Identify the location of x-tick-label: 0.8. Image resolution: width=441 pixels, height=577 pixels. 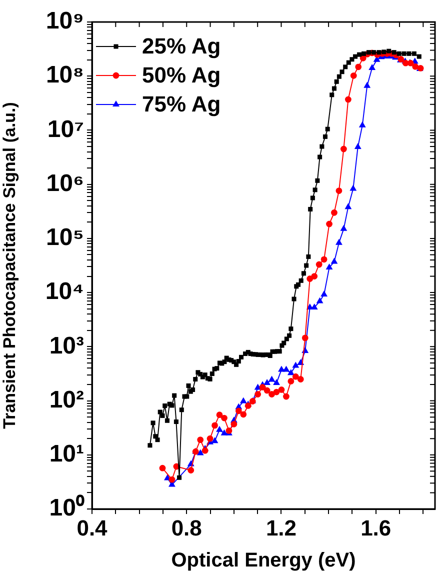
(186, 527).